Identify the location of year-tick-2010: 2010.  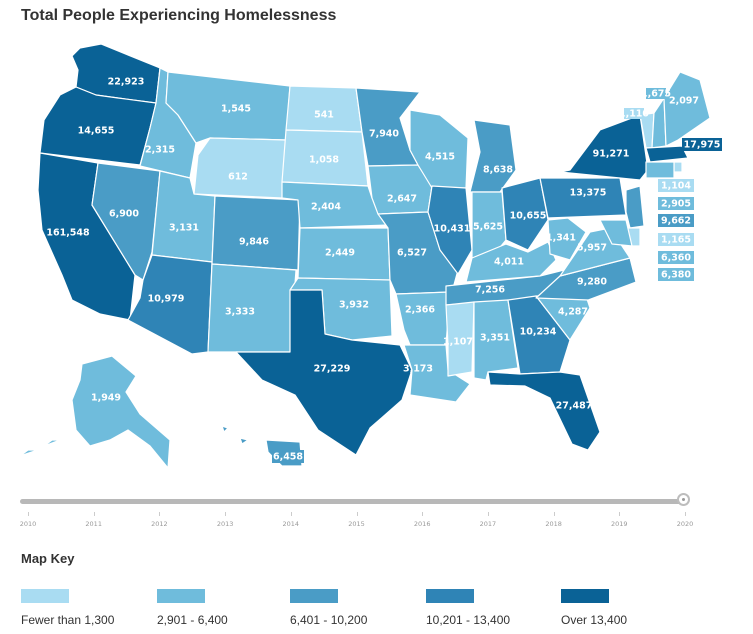
(28, 524).